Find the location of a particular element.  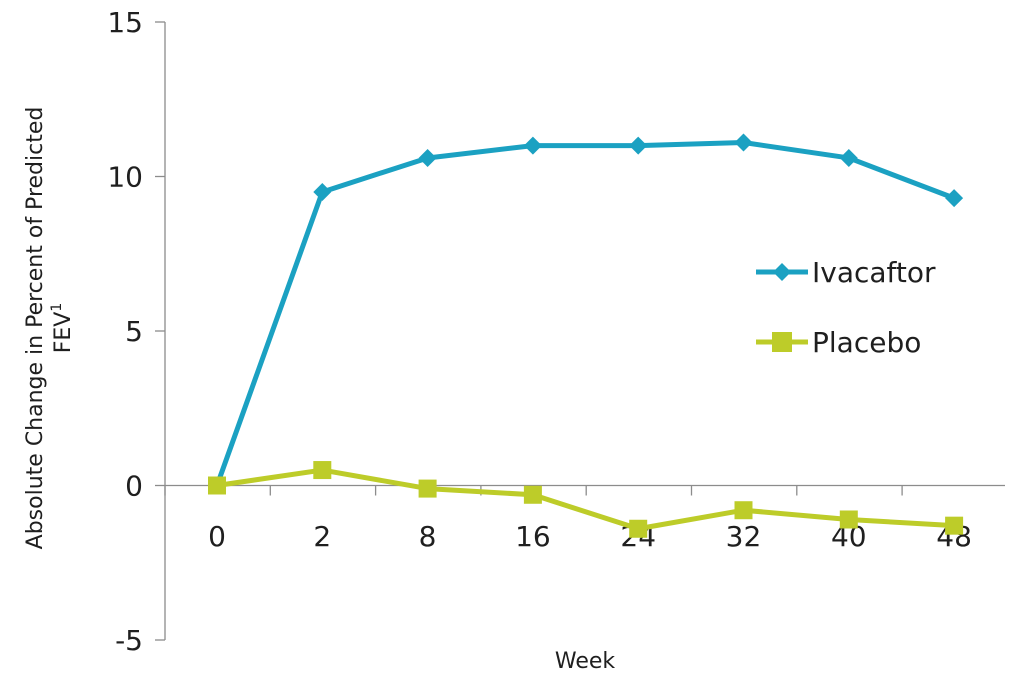

series-placebo is located at coordinates (586, 499).